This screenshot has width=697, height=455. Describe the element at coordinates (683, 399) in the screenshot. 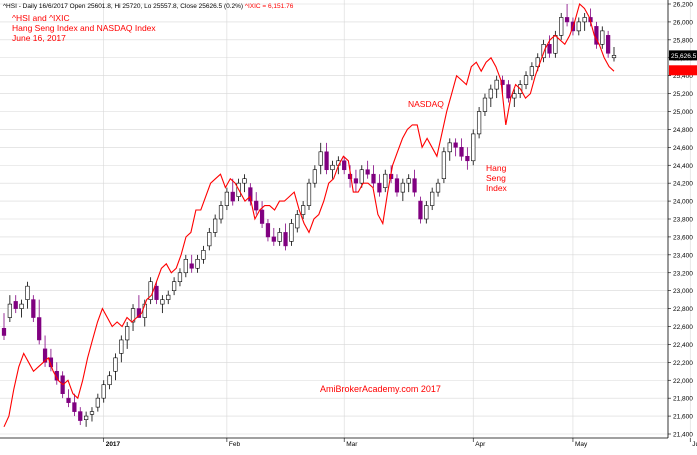

I see `y-tick-label: 21,800` at that location.